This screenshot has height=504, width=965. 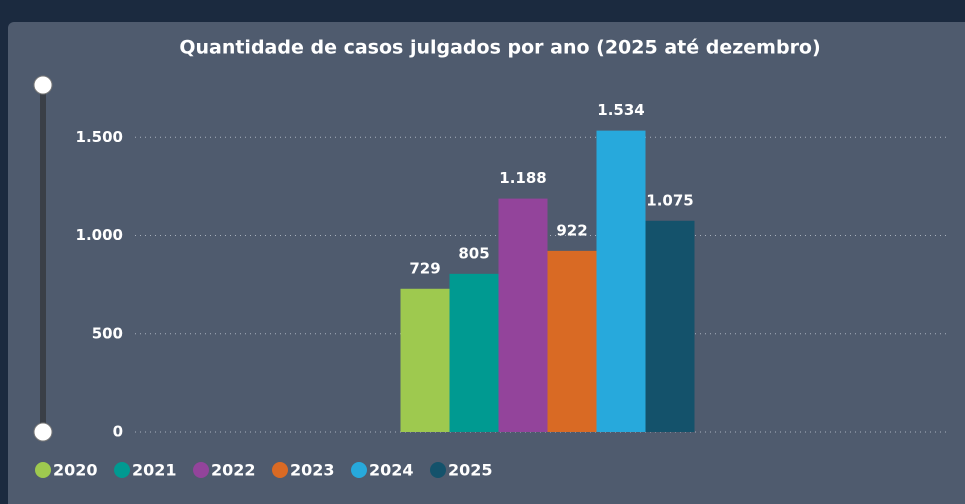 I want to click on legend-label: 2020, so click(x=75, y=470).